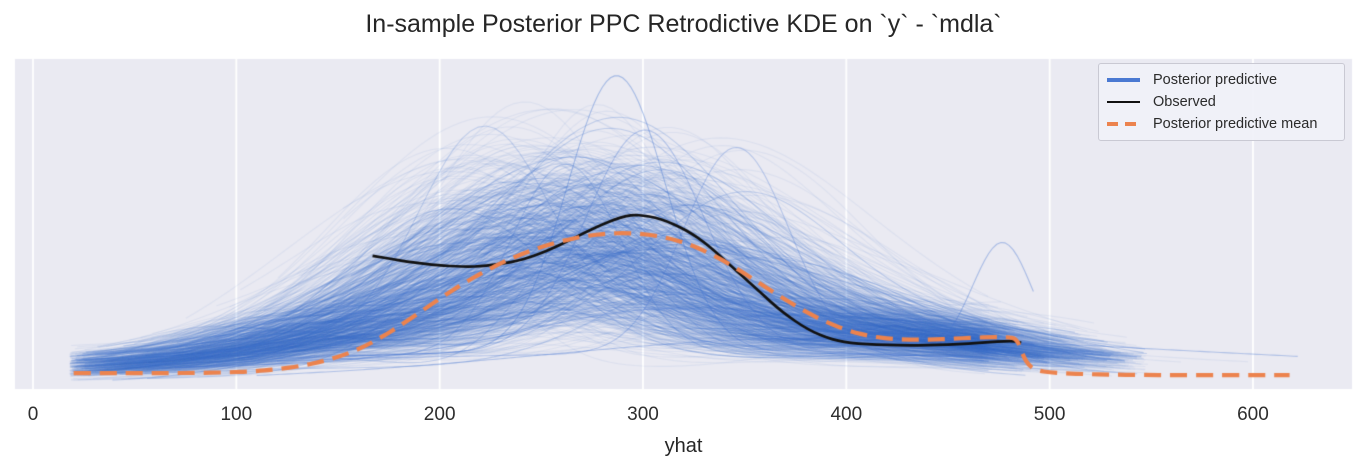 This screenshot has height=474, width=1367. Describe the element at coordinates (1215, 79) in the screenshot. I see `legend-label: Posterior predictive` at that location.